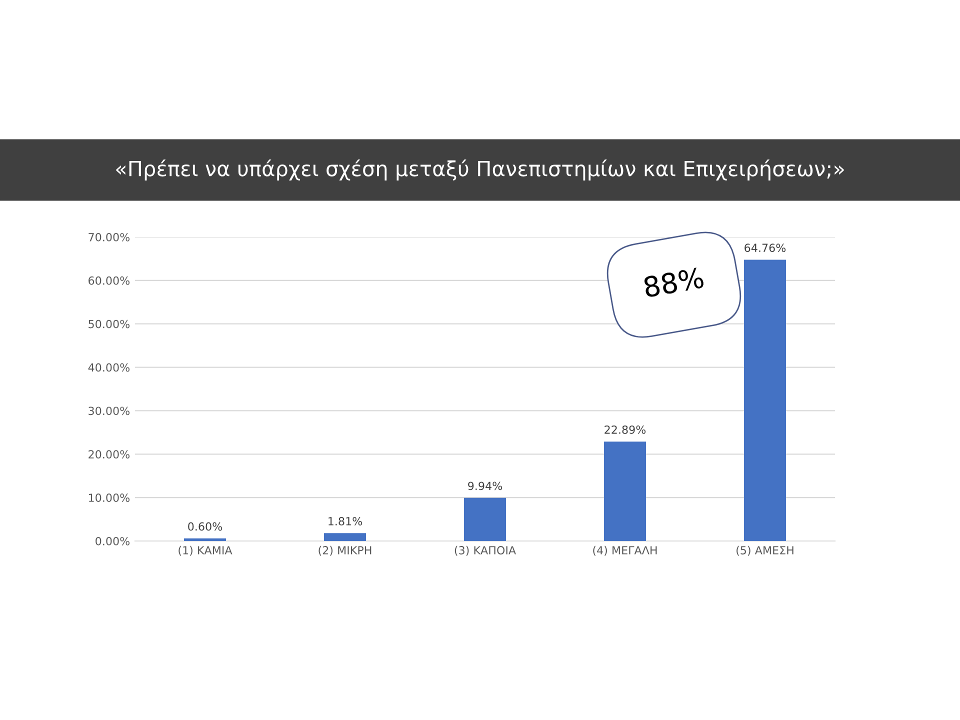 This screenshot has height=720, width=960. What do you see at coordinates (109, 411) in the screenshot?
I see `y-tick-label: 30.00%` at bounding box center [109, 411].